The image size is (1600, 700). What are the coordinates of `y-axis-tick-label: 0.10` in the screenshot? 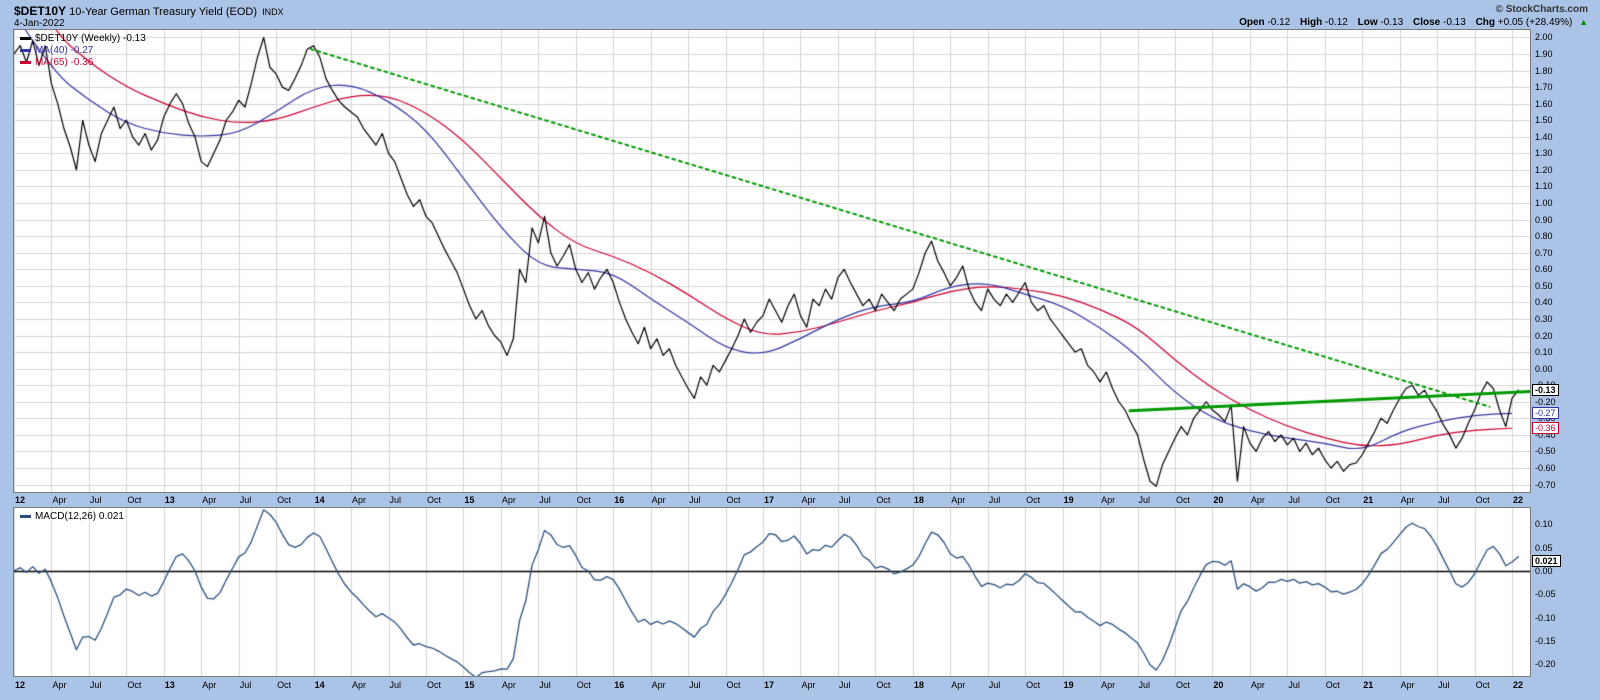 It's located at (1544, 524).